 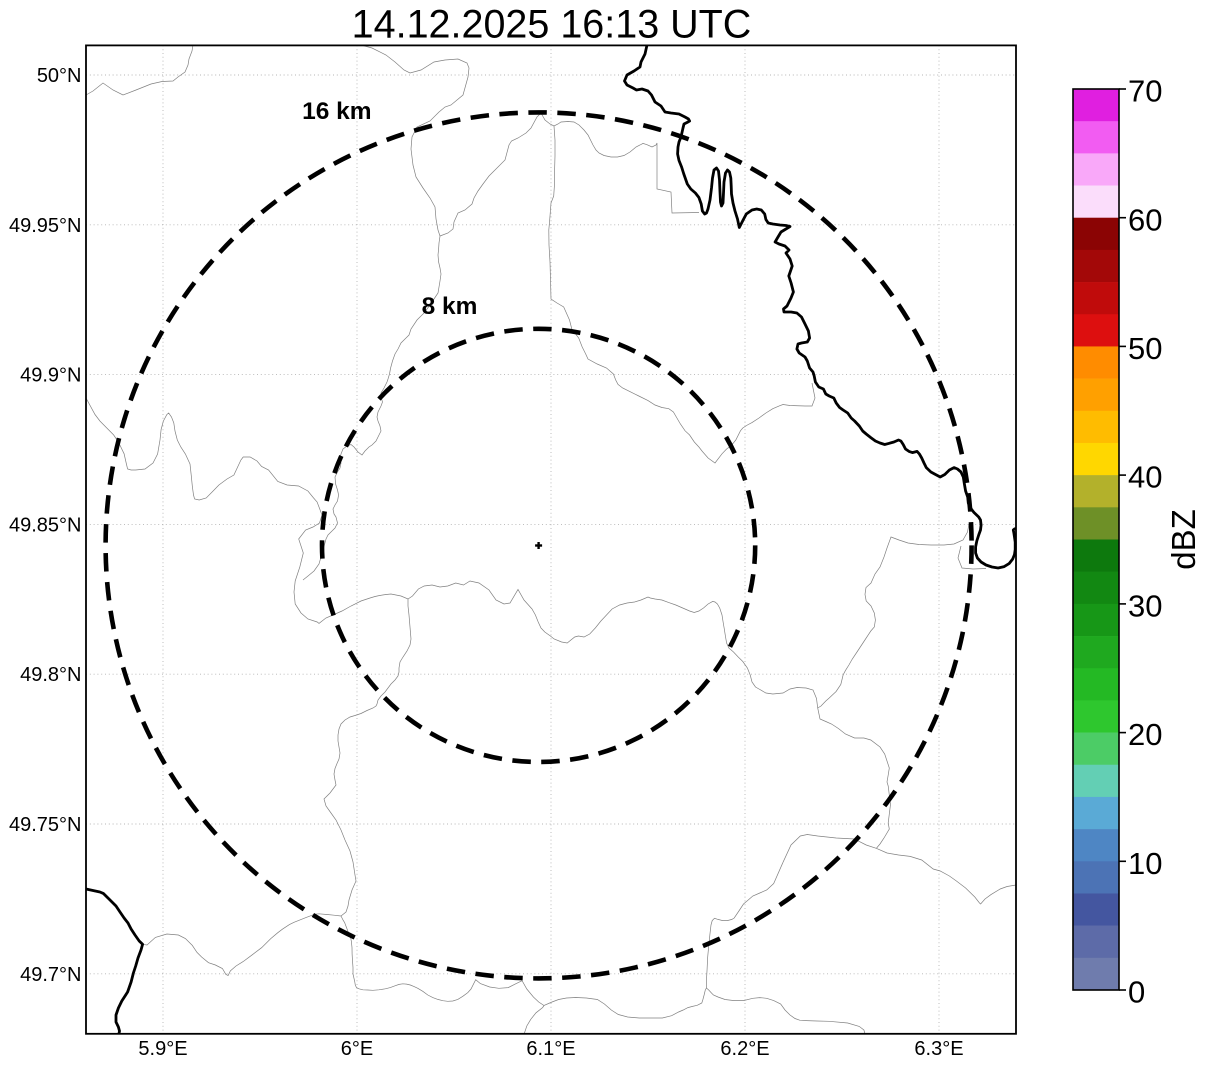 What do you see at coordinates (450, 306) in the screenshot?
I see `svg-text: 8 km` at bounding box center [450, 306].